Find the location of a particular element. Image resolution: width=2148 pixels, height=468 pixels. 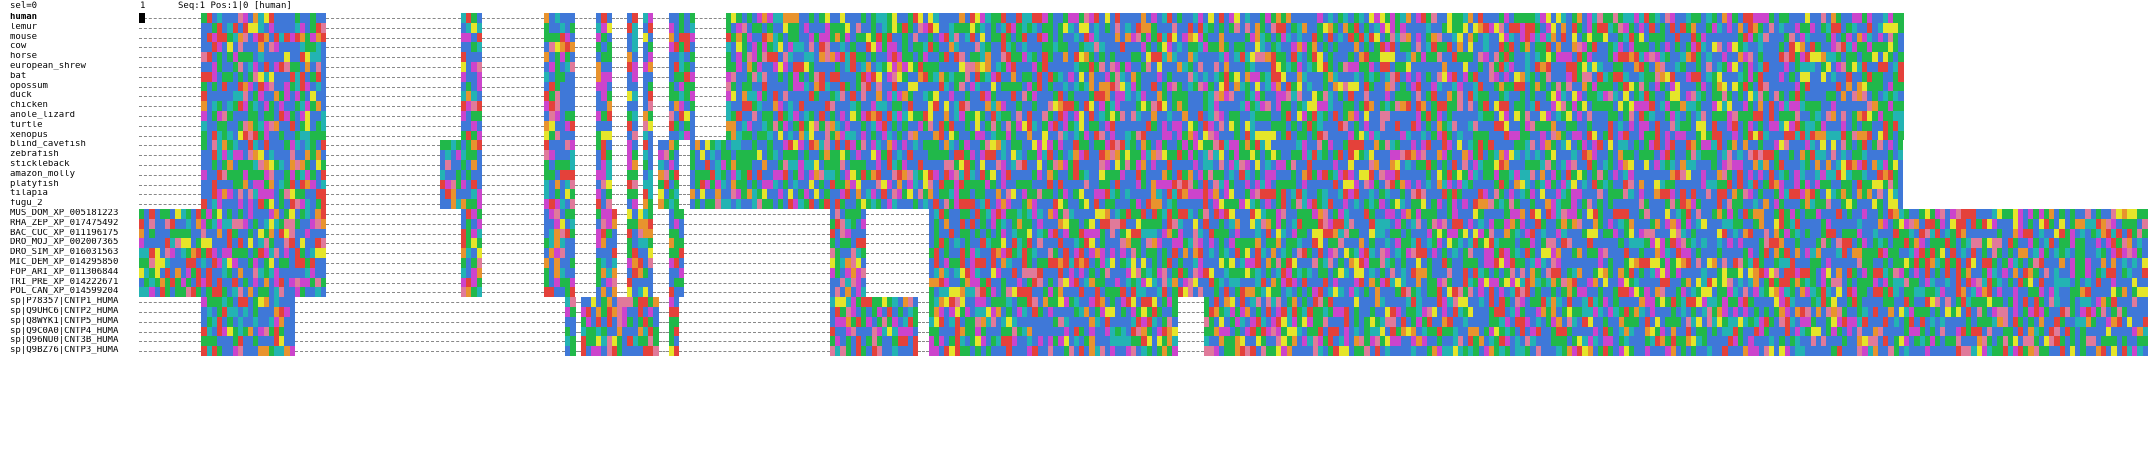

sequence-name: FOP_ARI_XP_011306844 is located at coordinates (64, 272).